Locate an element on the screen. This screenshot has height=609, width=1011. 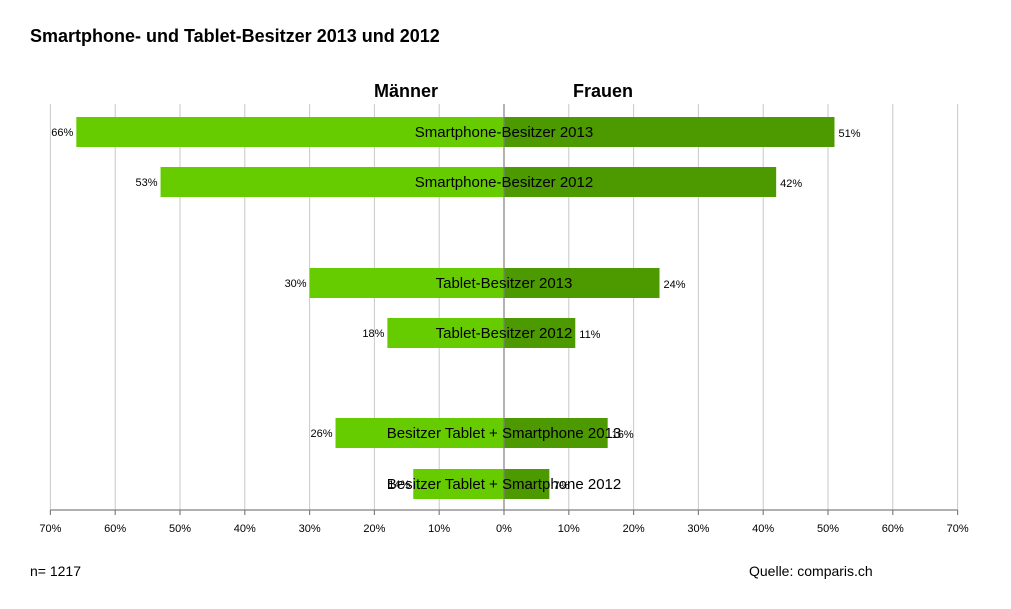
source-label: Quelle: comparis.ch is located at coordinates (811, 571).